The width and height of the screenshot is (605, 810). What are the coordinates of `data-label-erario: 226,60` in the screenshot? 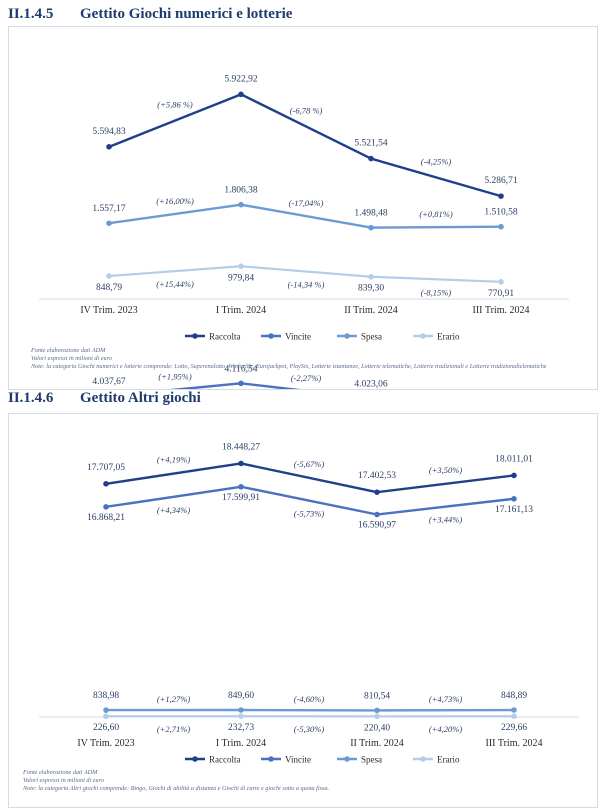 It's located at (106, 728).